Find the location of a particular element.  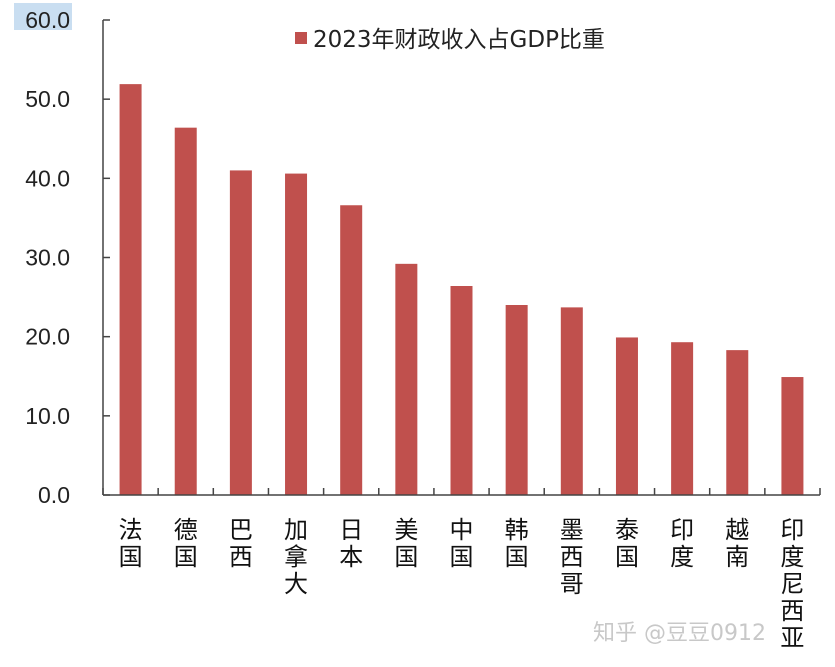

x-tick-label-char: 泰 is located at coordinates (627, 530).